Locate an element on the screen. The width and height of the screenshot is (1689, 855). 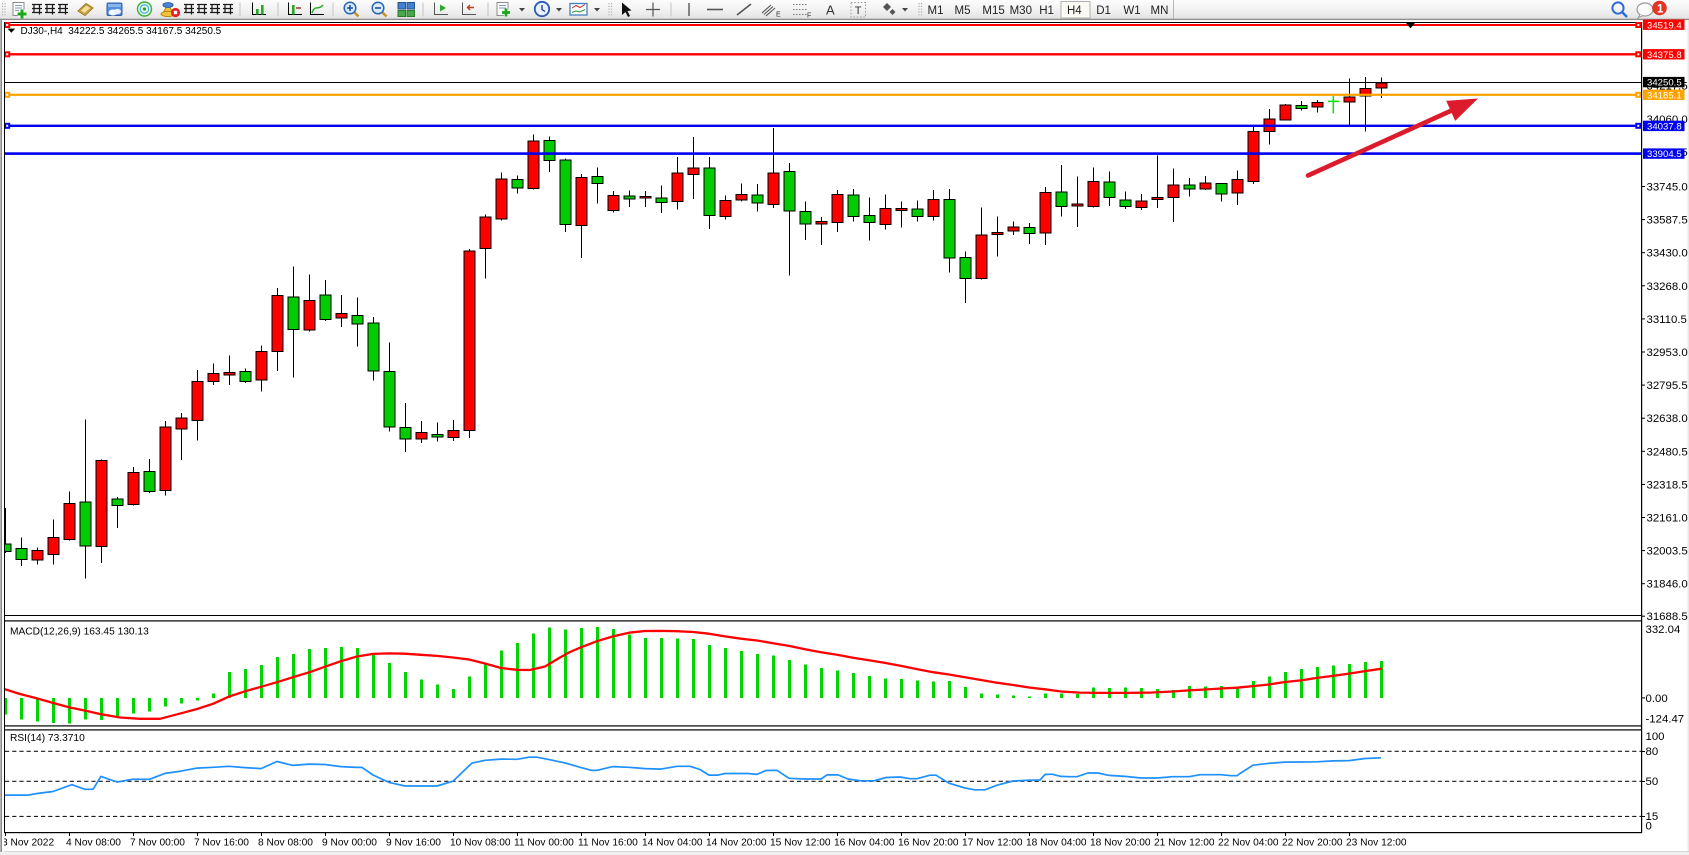
svg-text: M30 is located at coordinates (1021, 11).